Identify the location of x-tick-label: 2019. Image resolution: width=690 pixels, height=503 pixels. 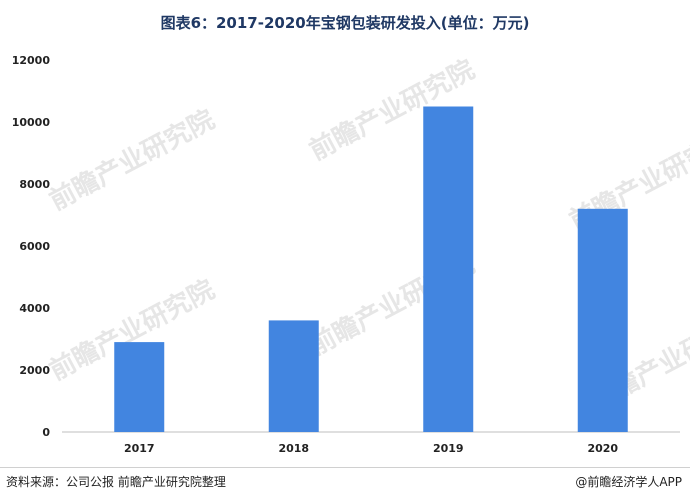
(448, 448).